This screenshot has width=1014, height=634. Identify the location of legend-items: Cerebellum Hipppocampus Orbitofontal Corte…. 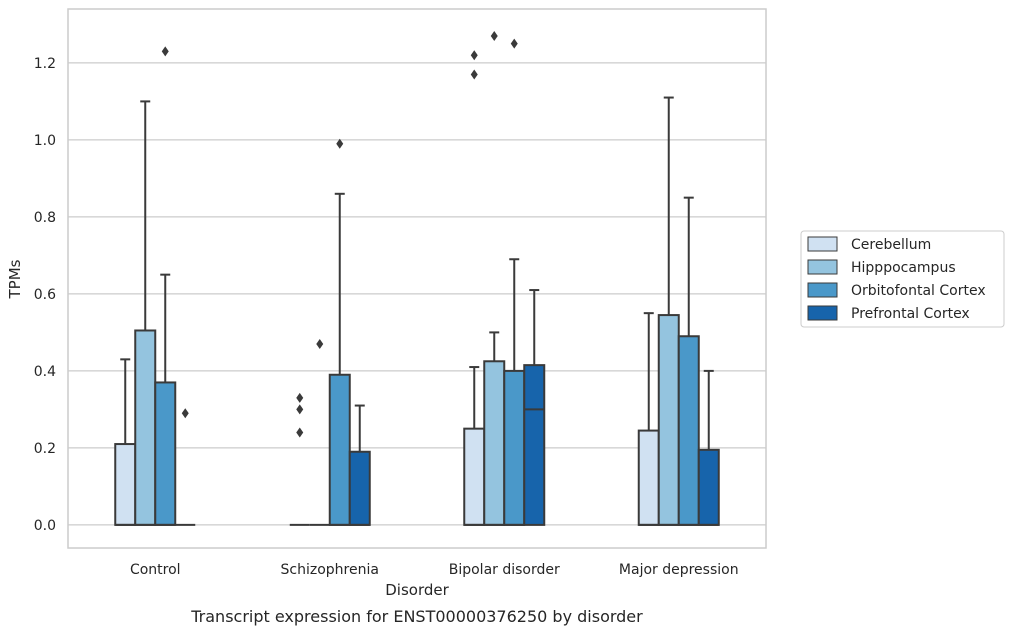
(896, 279).